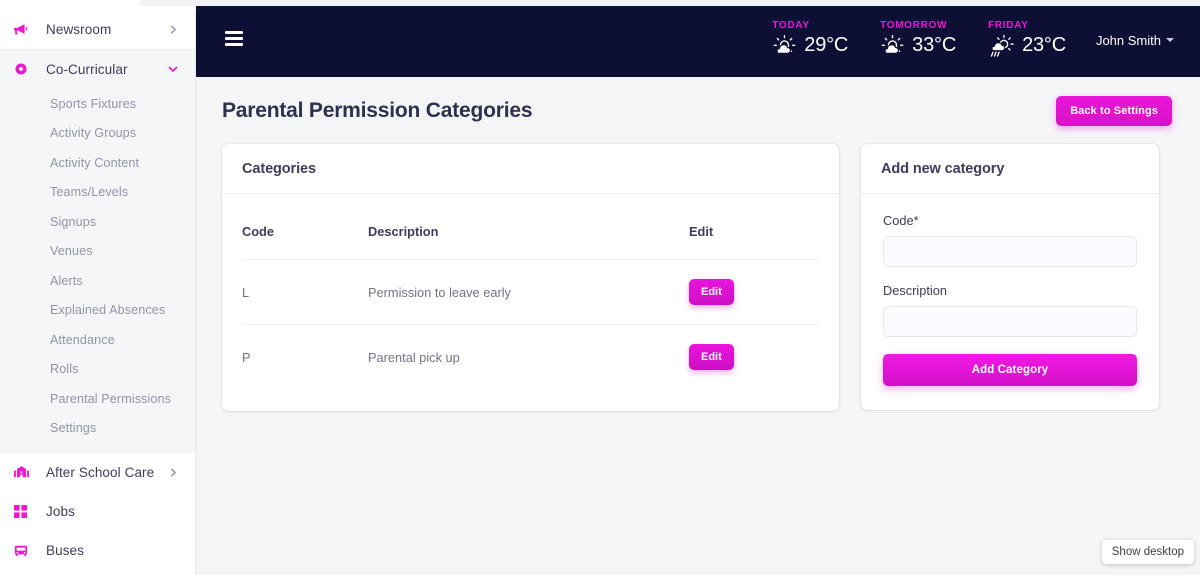 The width and height of the screenshot is (1200, 575). Describe the element at coordinates (97, 550) in the screenshot. I see `sidebar-item-buses: Buses` at that location.